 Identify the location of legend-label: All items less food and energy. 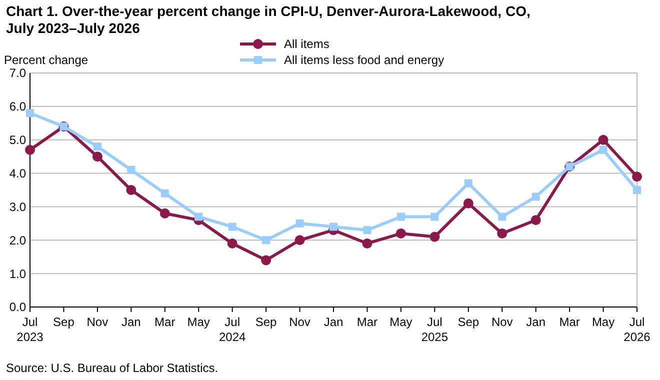
(364, 60).